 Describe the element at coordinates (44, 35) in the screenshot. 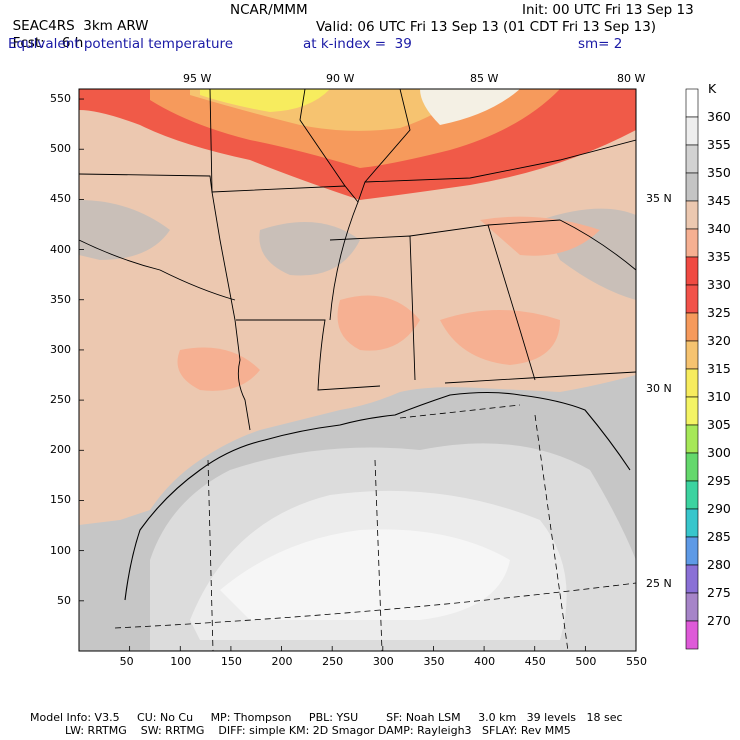

I see `forecast-hour: Fcst: 6 h` at that location.